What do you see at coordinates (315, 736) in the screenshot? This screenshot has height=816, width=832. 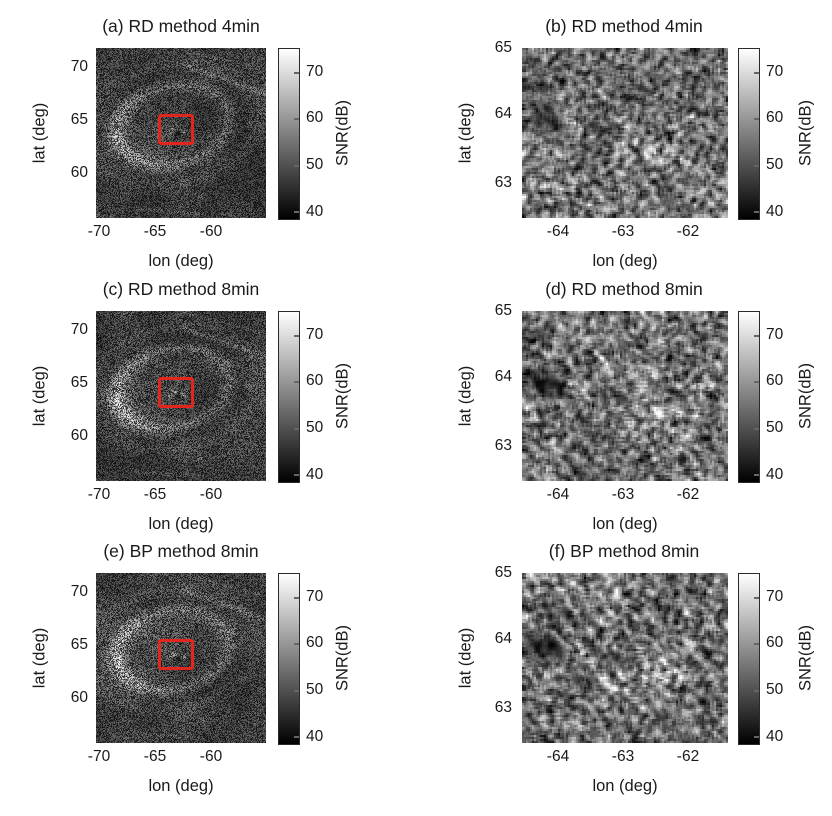 I see `panel-e-cbtick: 40` at bounding box center [315, 736].